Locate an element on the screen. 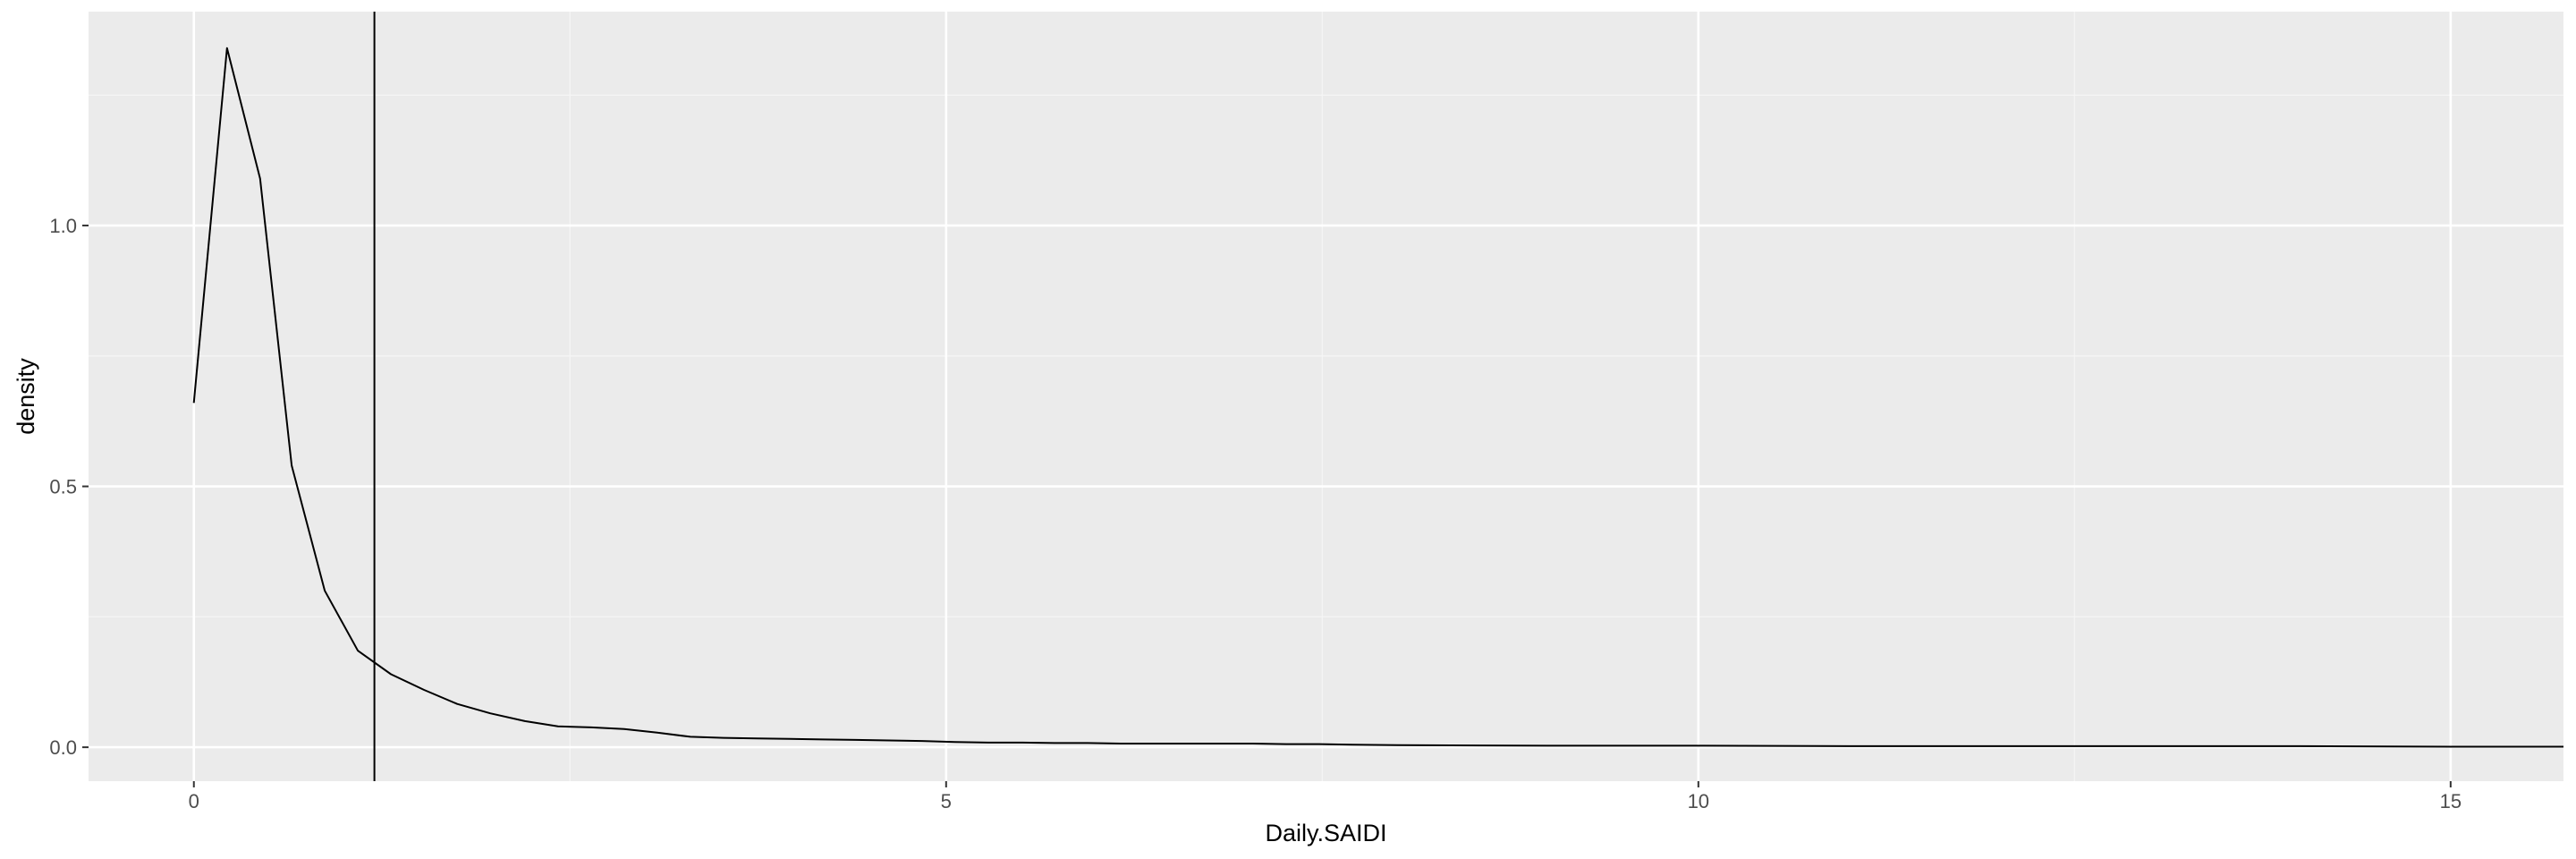 The height and width of the screenshot is (859, 2576). x-tick-label: 5 is located at coordinates (946, 801).